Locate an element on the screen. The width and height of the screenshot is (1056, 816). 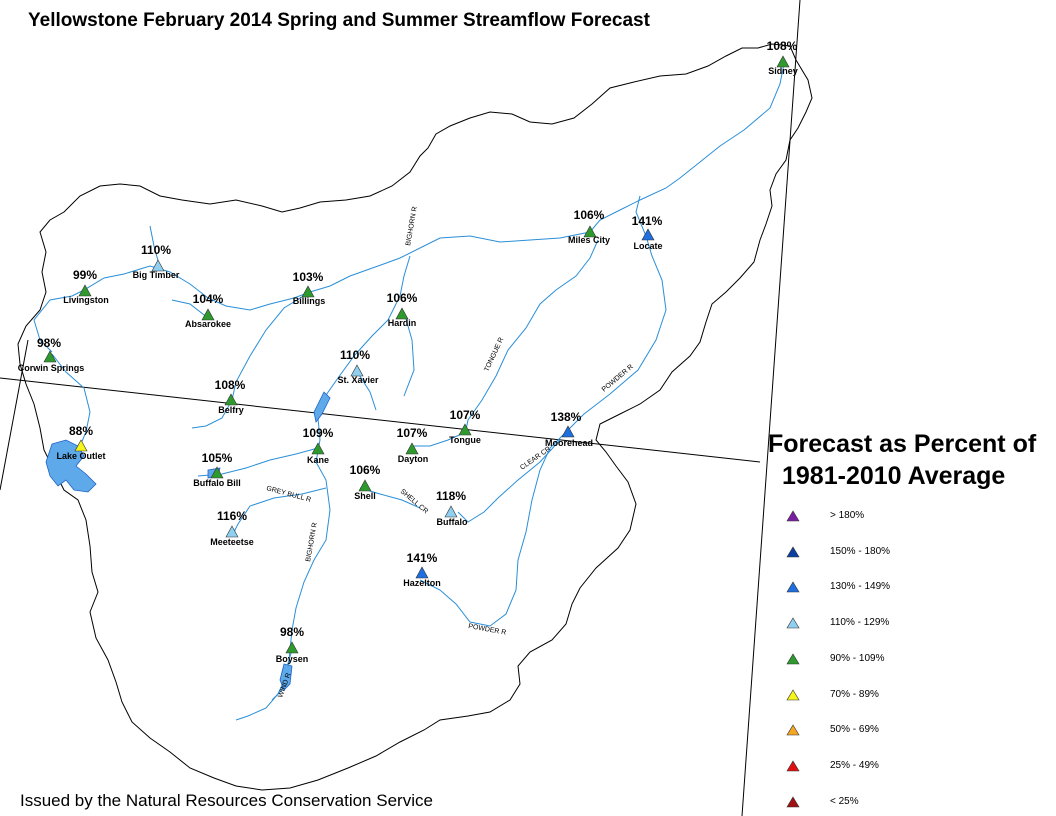
legend-item-label: 25% - 49% is located at coordinates (854, 765).